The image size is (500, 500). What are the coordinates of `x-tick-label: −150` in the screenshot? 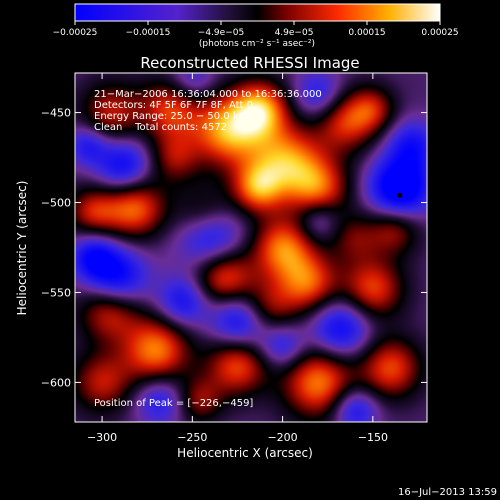 It's located at (373, 437).